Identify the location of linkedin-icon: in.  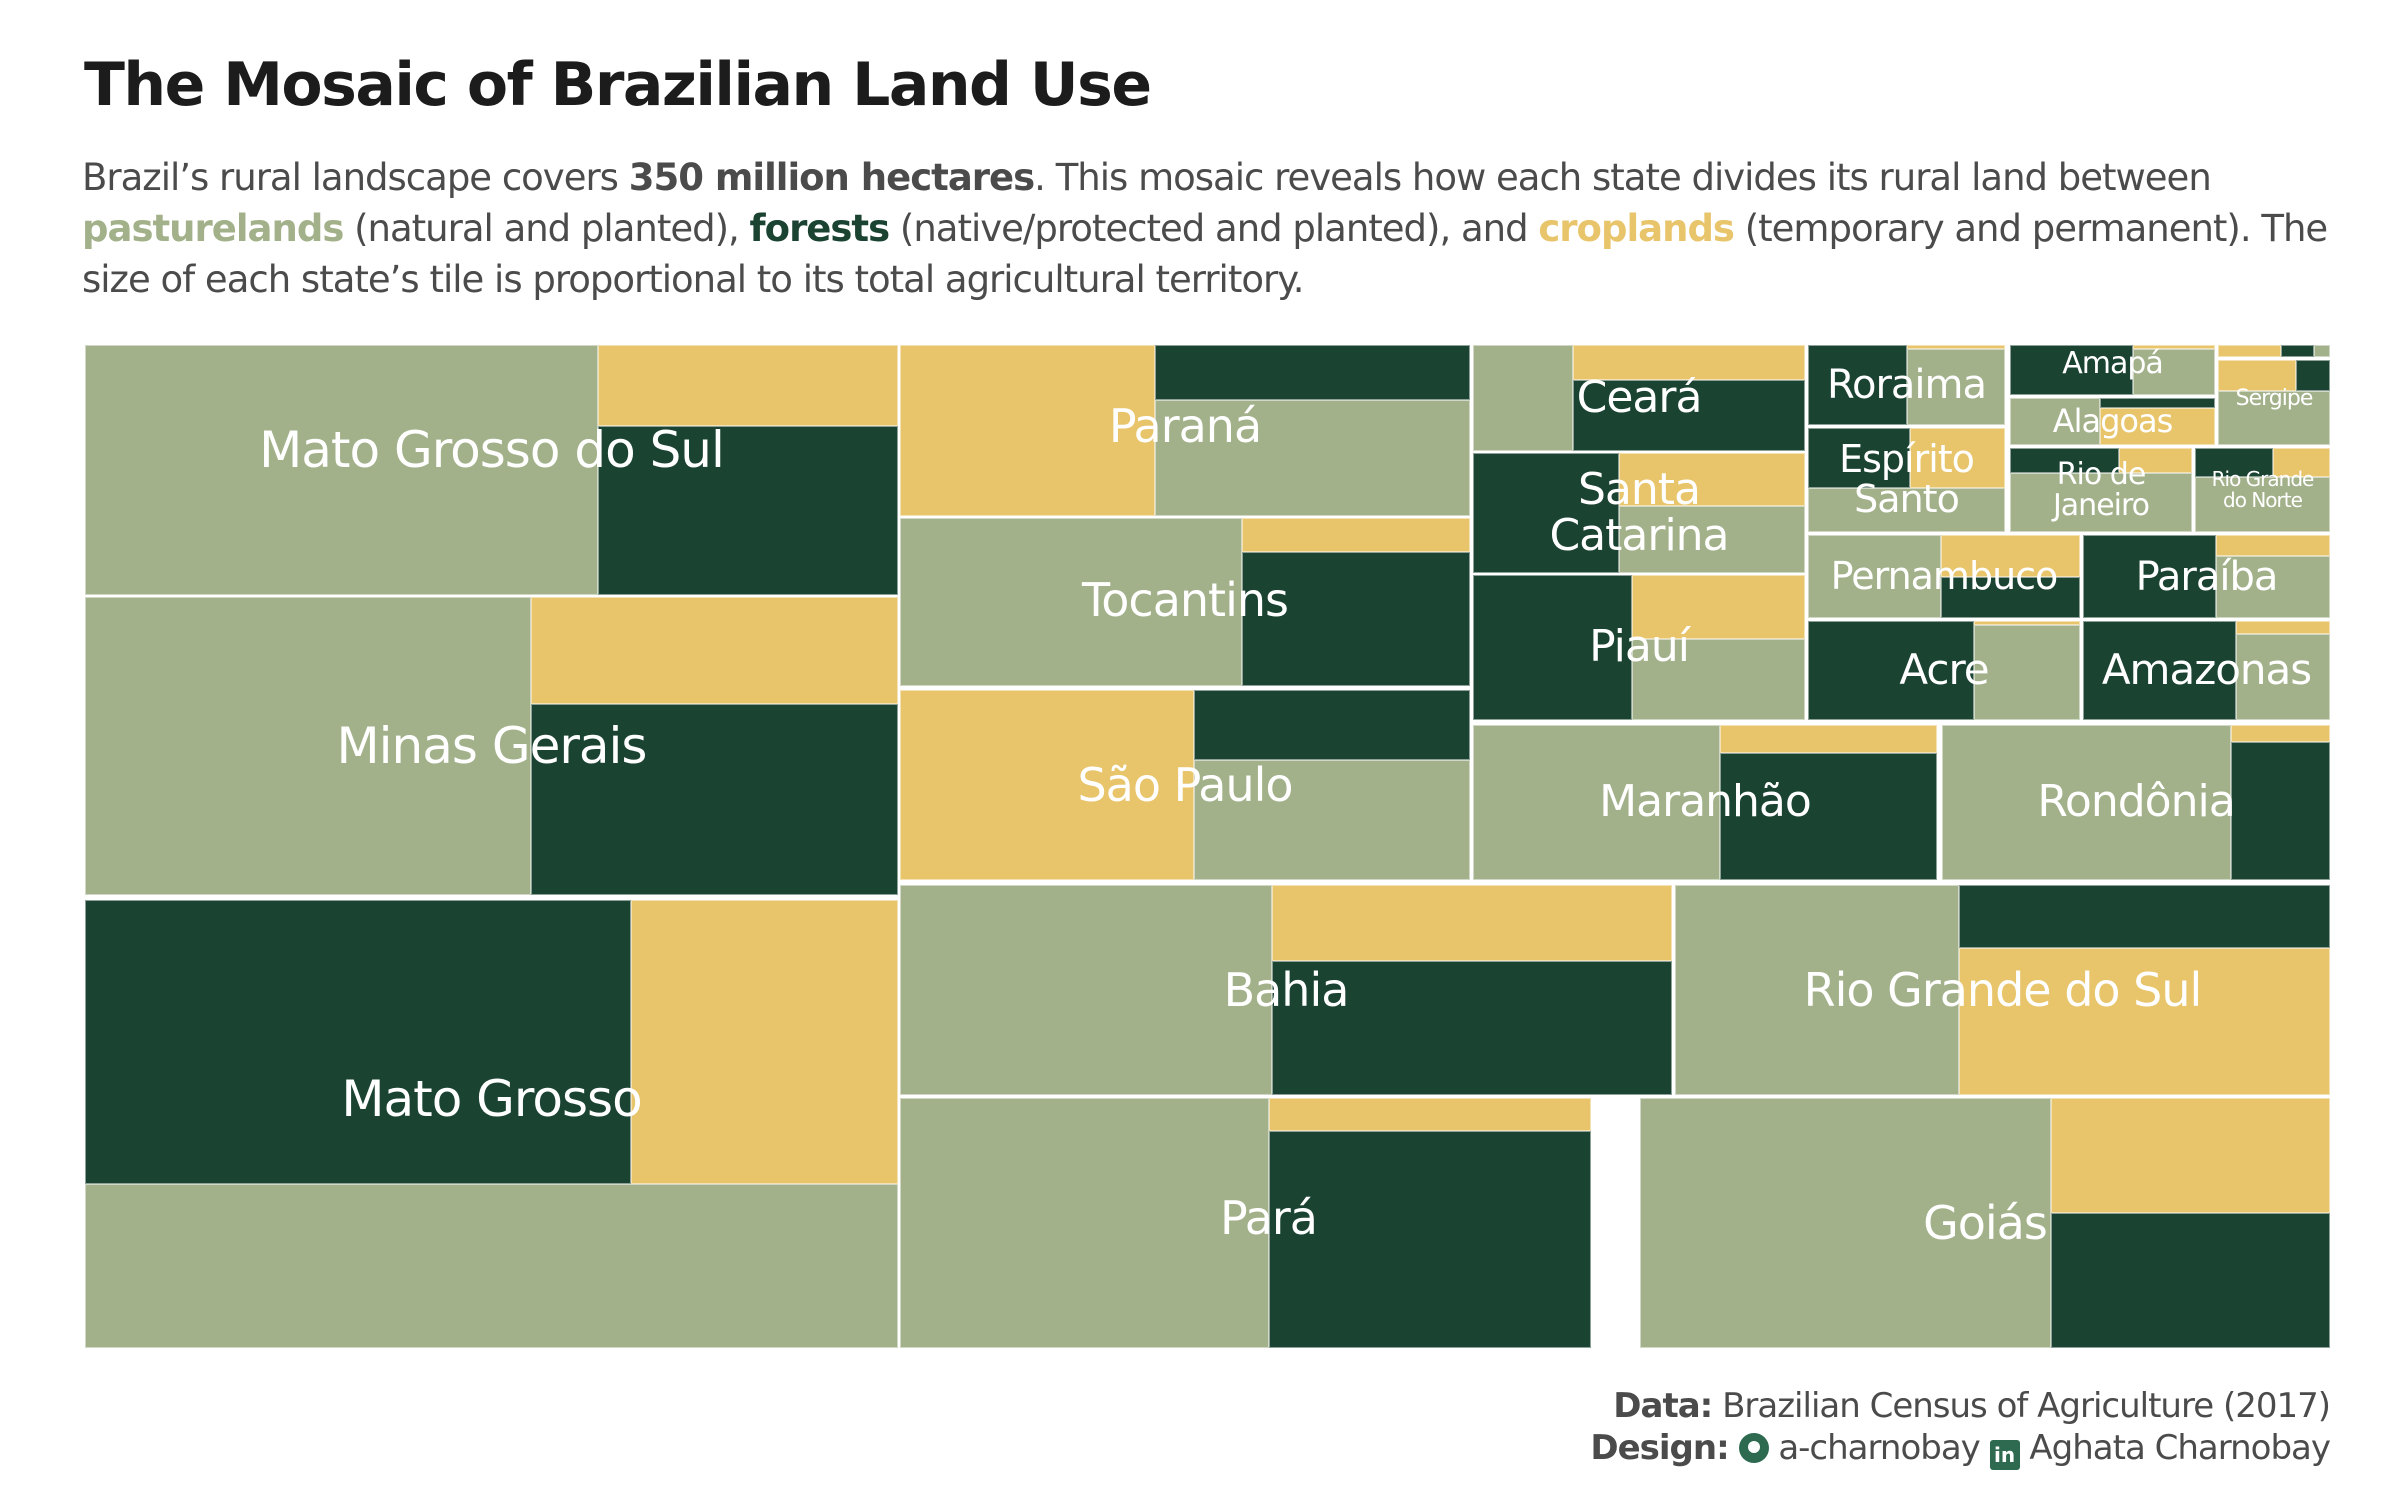
(2004, 1455).